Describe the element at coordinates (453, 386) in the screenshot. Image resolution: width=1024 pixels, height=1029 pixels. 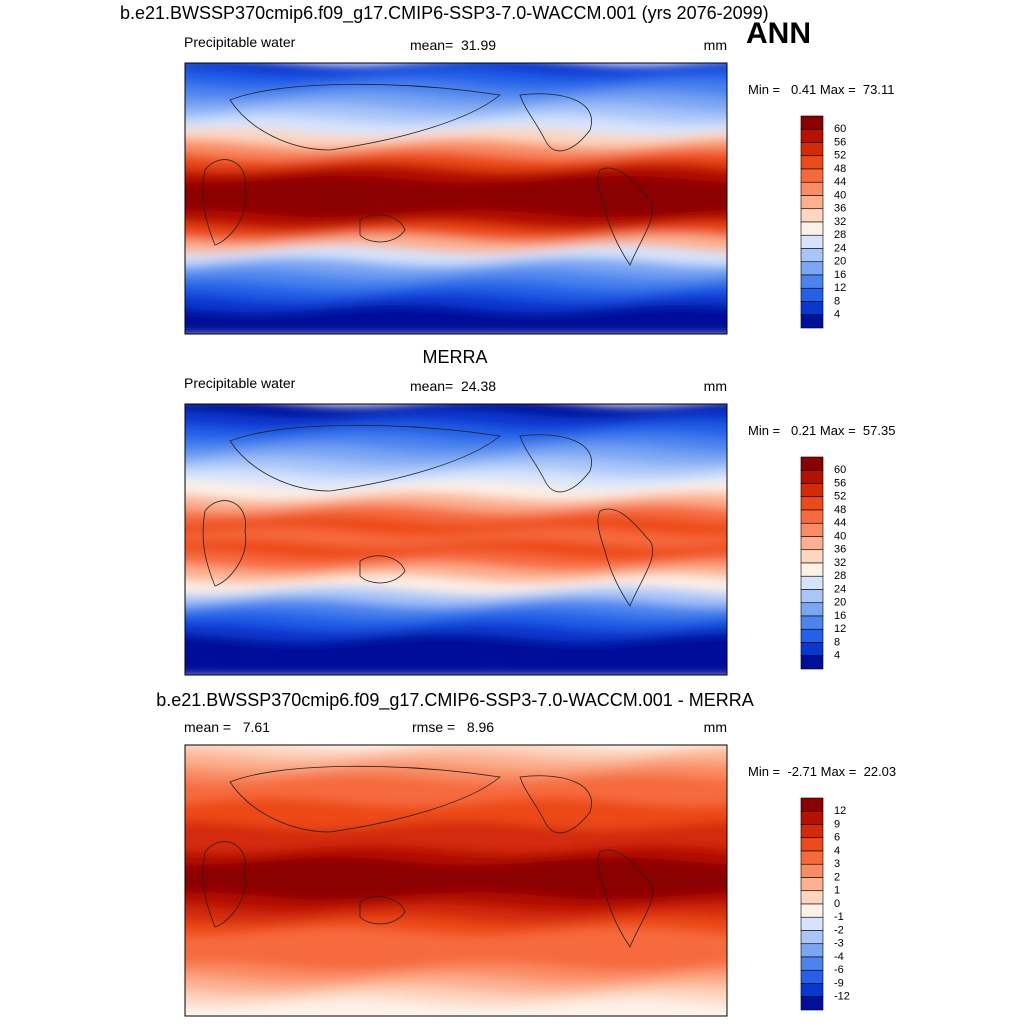
I see `mean-label: mean= 24.38` at that location.